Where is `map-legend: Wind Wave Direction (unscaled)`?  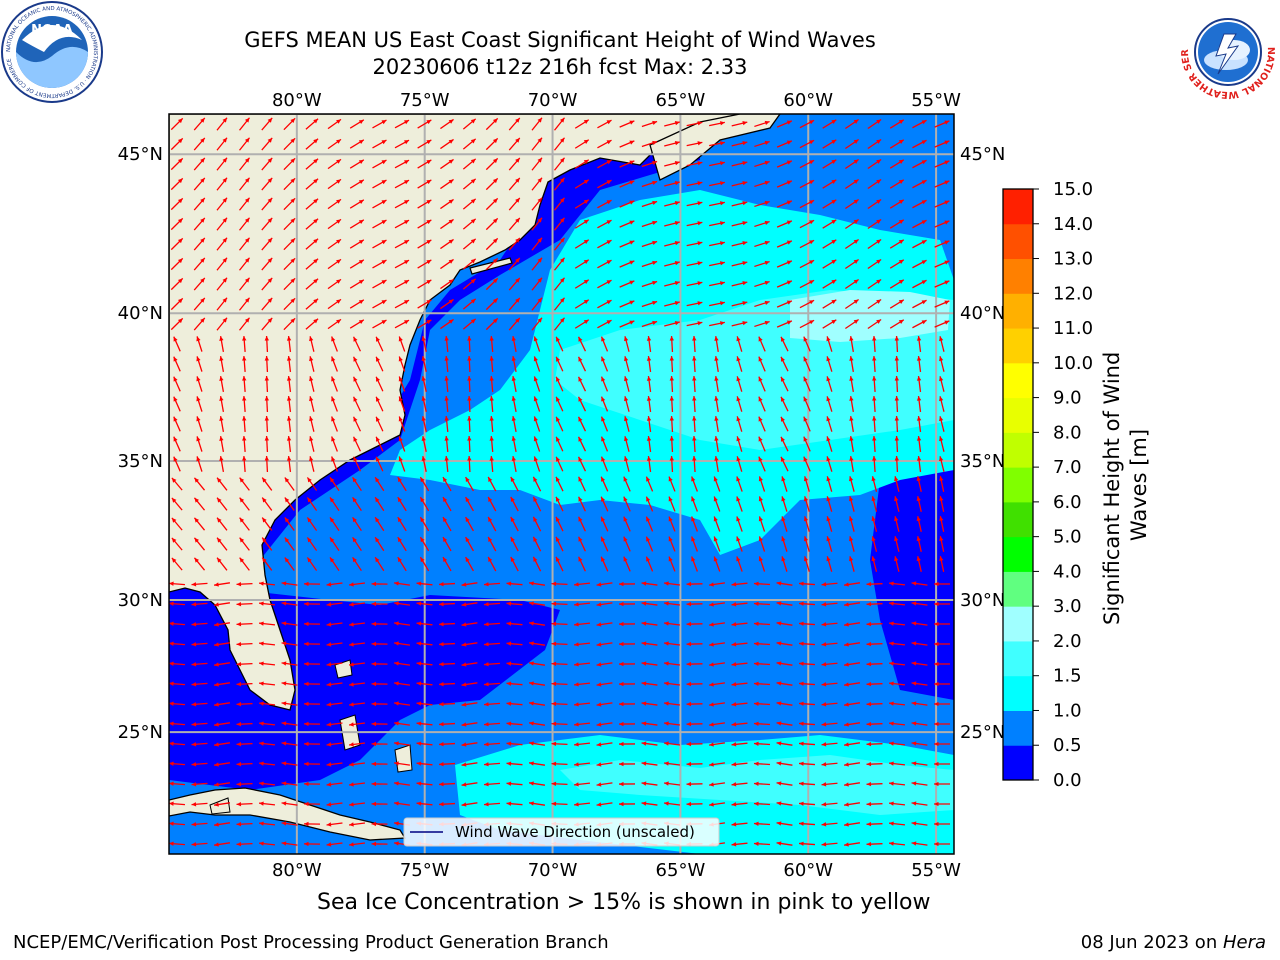
map-legend: Wind Wave Direction (unscaled) is located at coordinates (561, 832).